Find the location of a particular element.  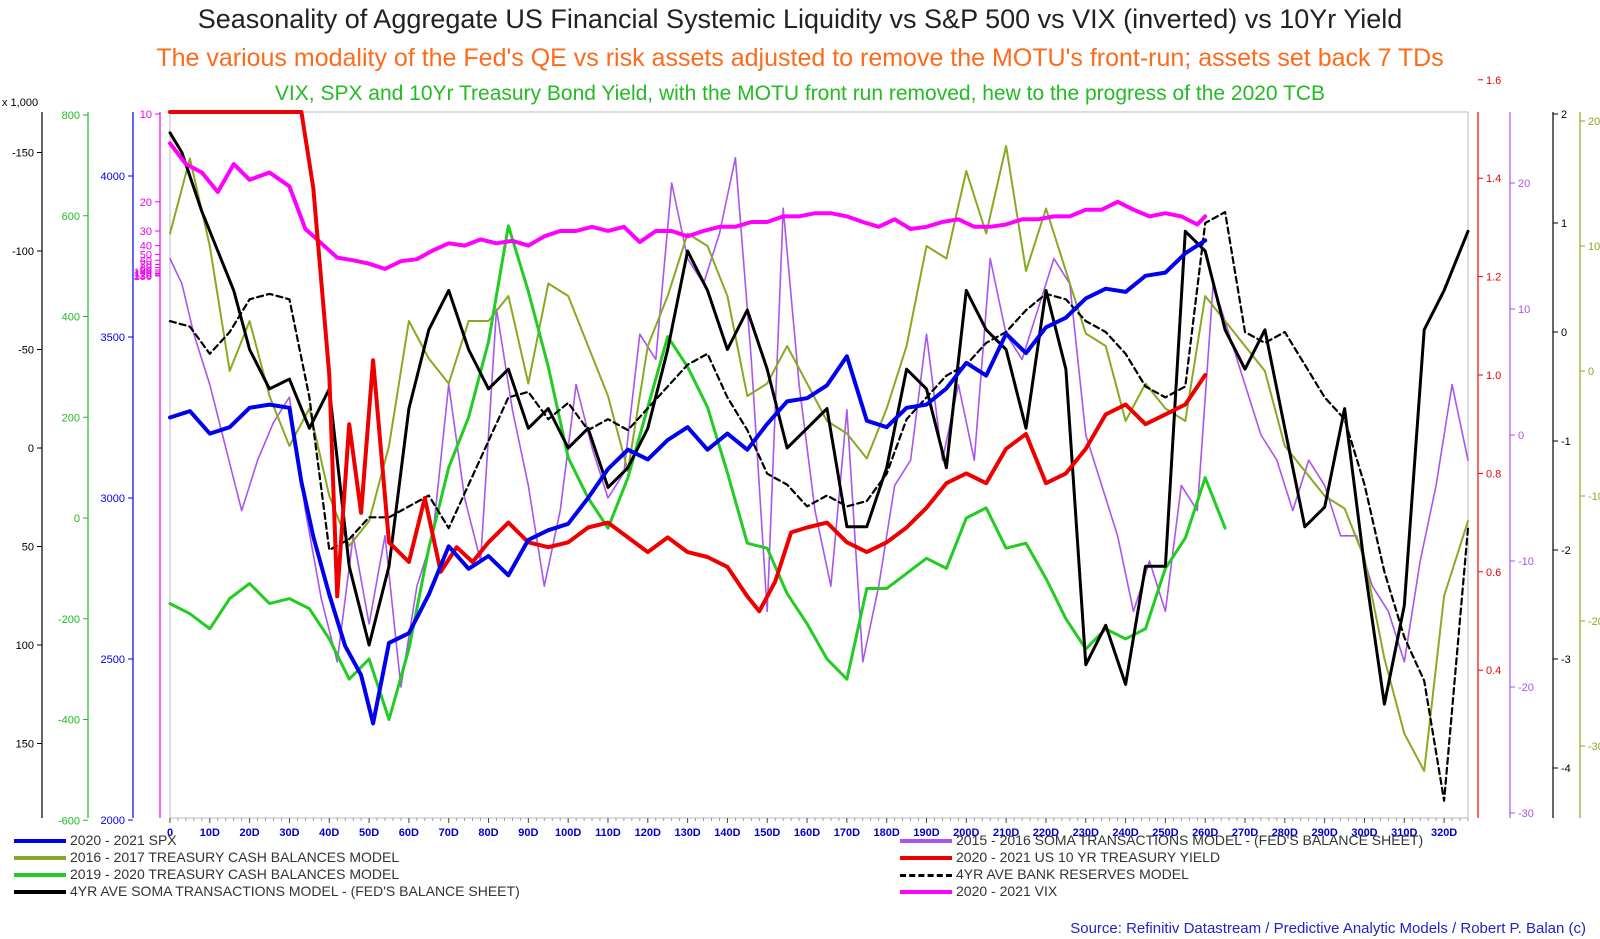

axis-tick-label-blue_left: 2500 is located at coordinates (113, 660).